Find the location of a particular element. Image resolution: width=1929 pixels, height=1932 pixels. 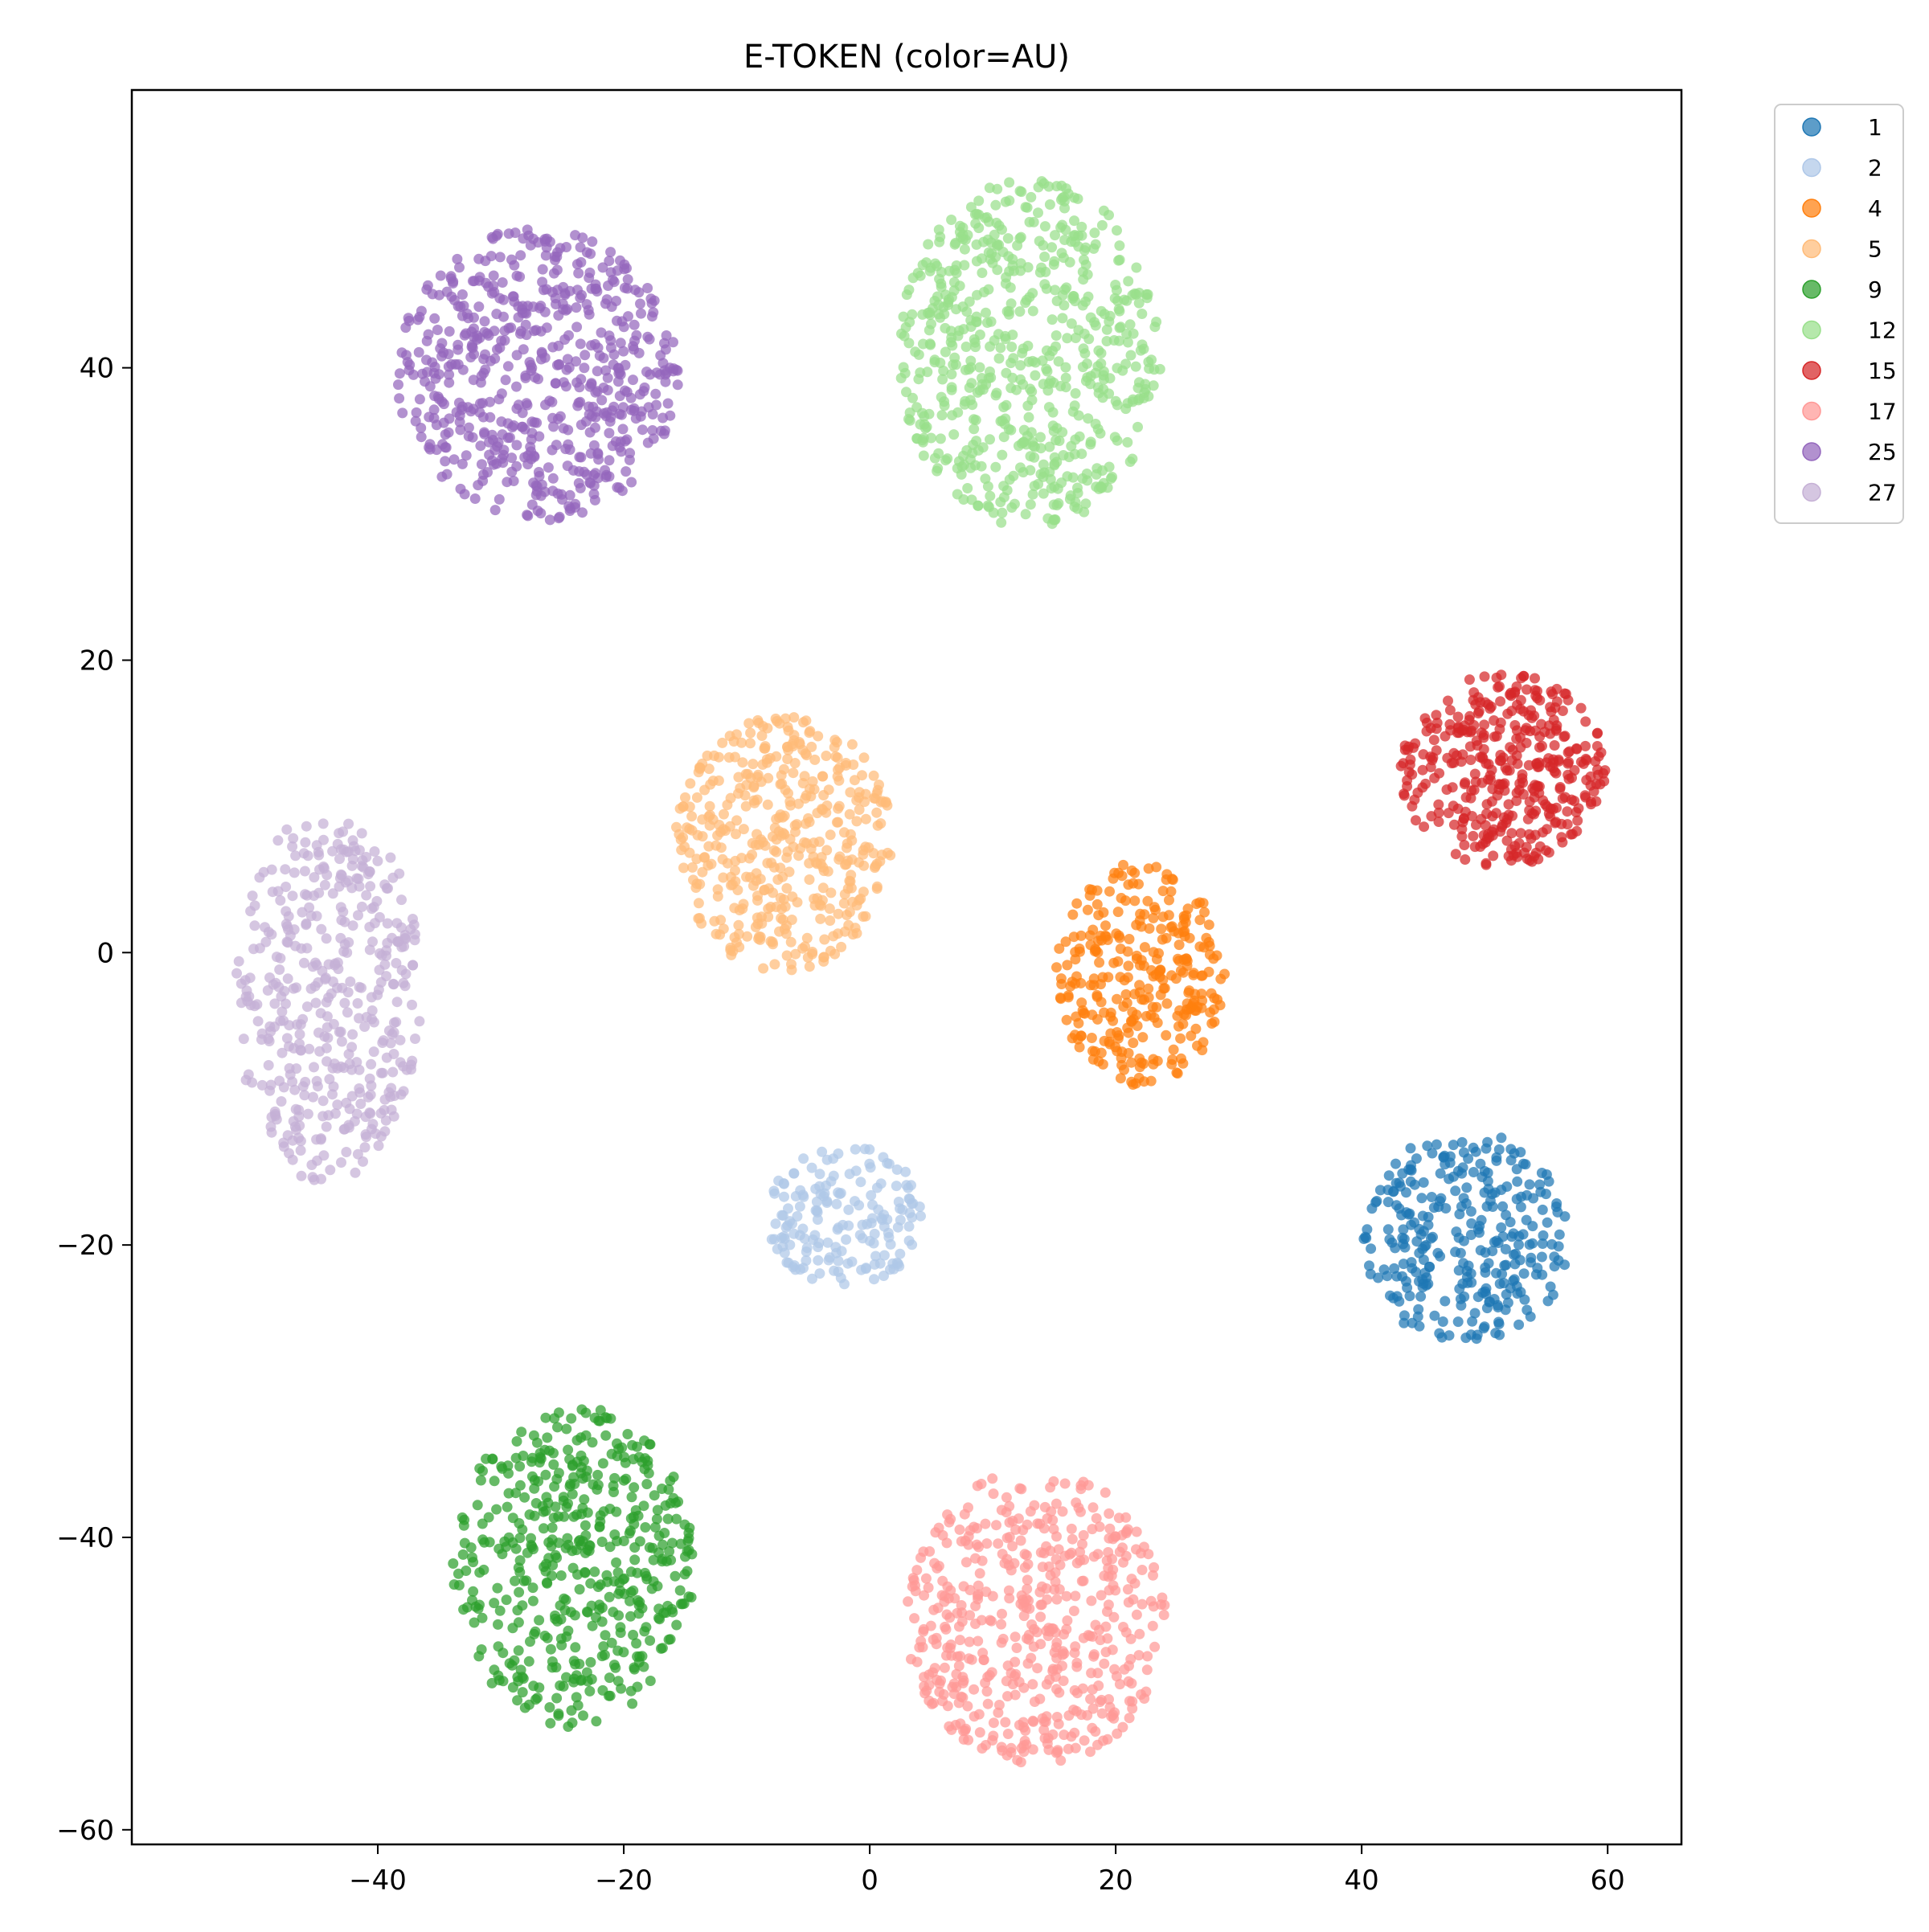

y-tick-label: −60 is located at coordinates (85, 1831).